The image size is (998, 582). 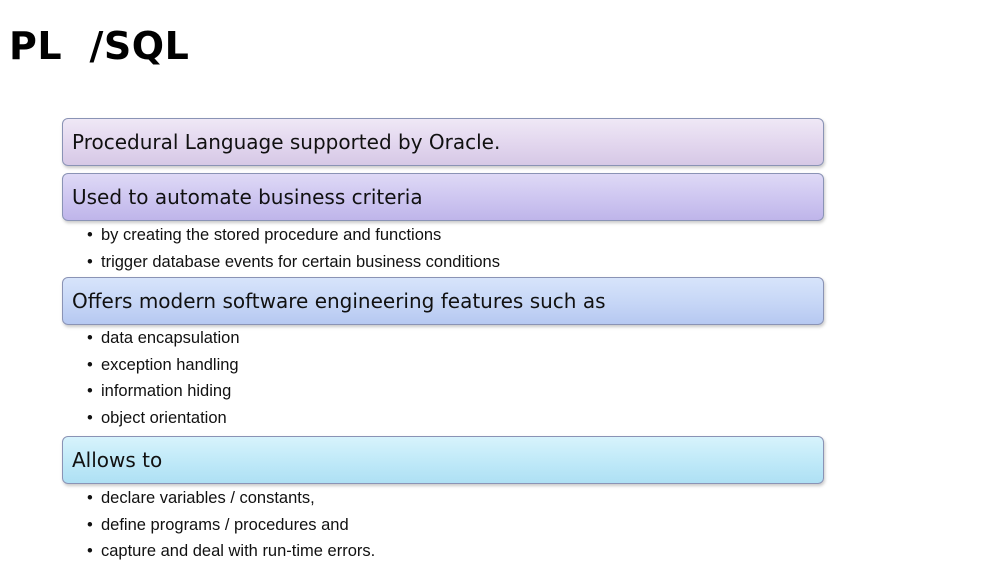 I want to click on bullet-item: exception handling, so click(x=163, y=365).